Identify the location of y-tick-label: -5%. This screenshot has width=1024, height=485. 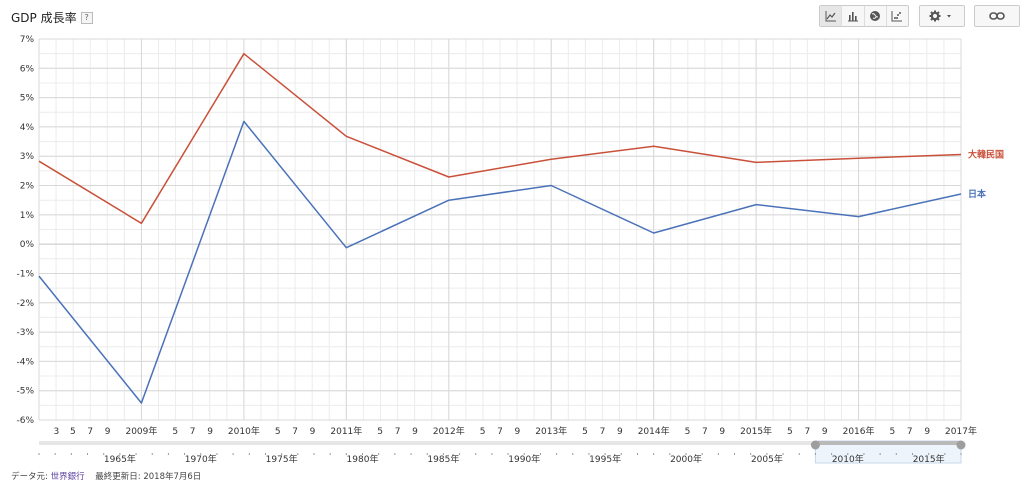
(25, 392).